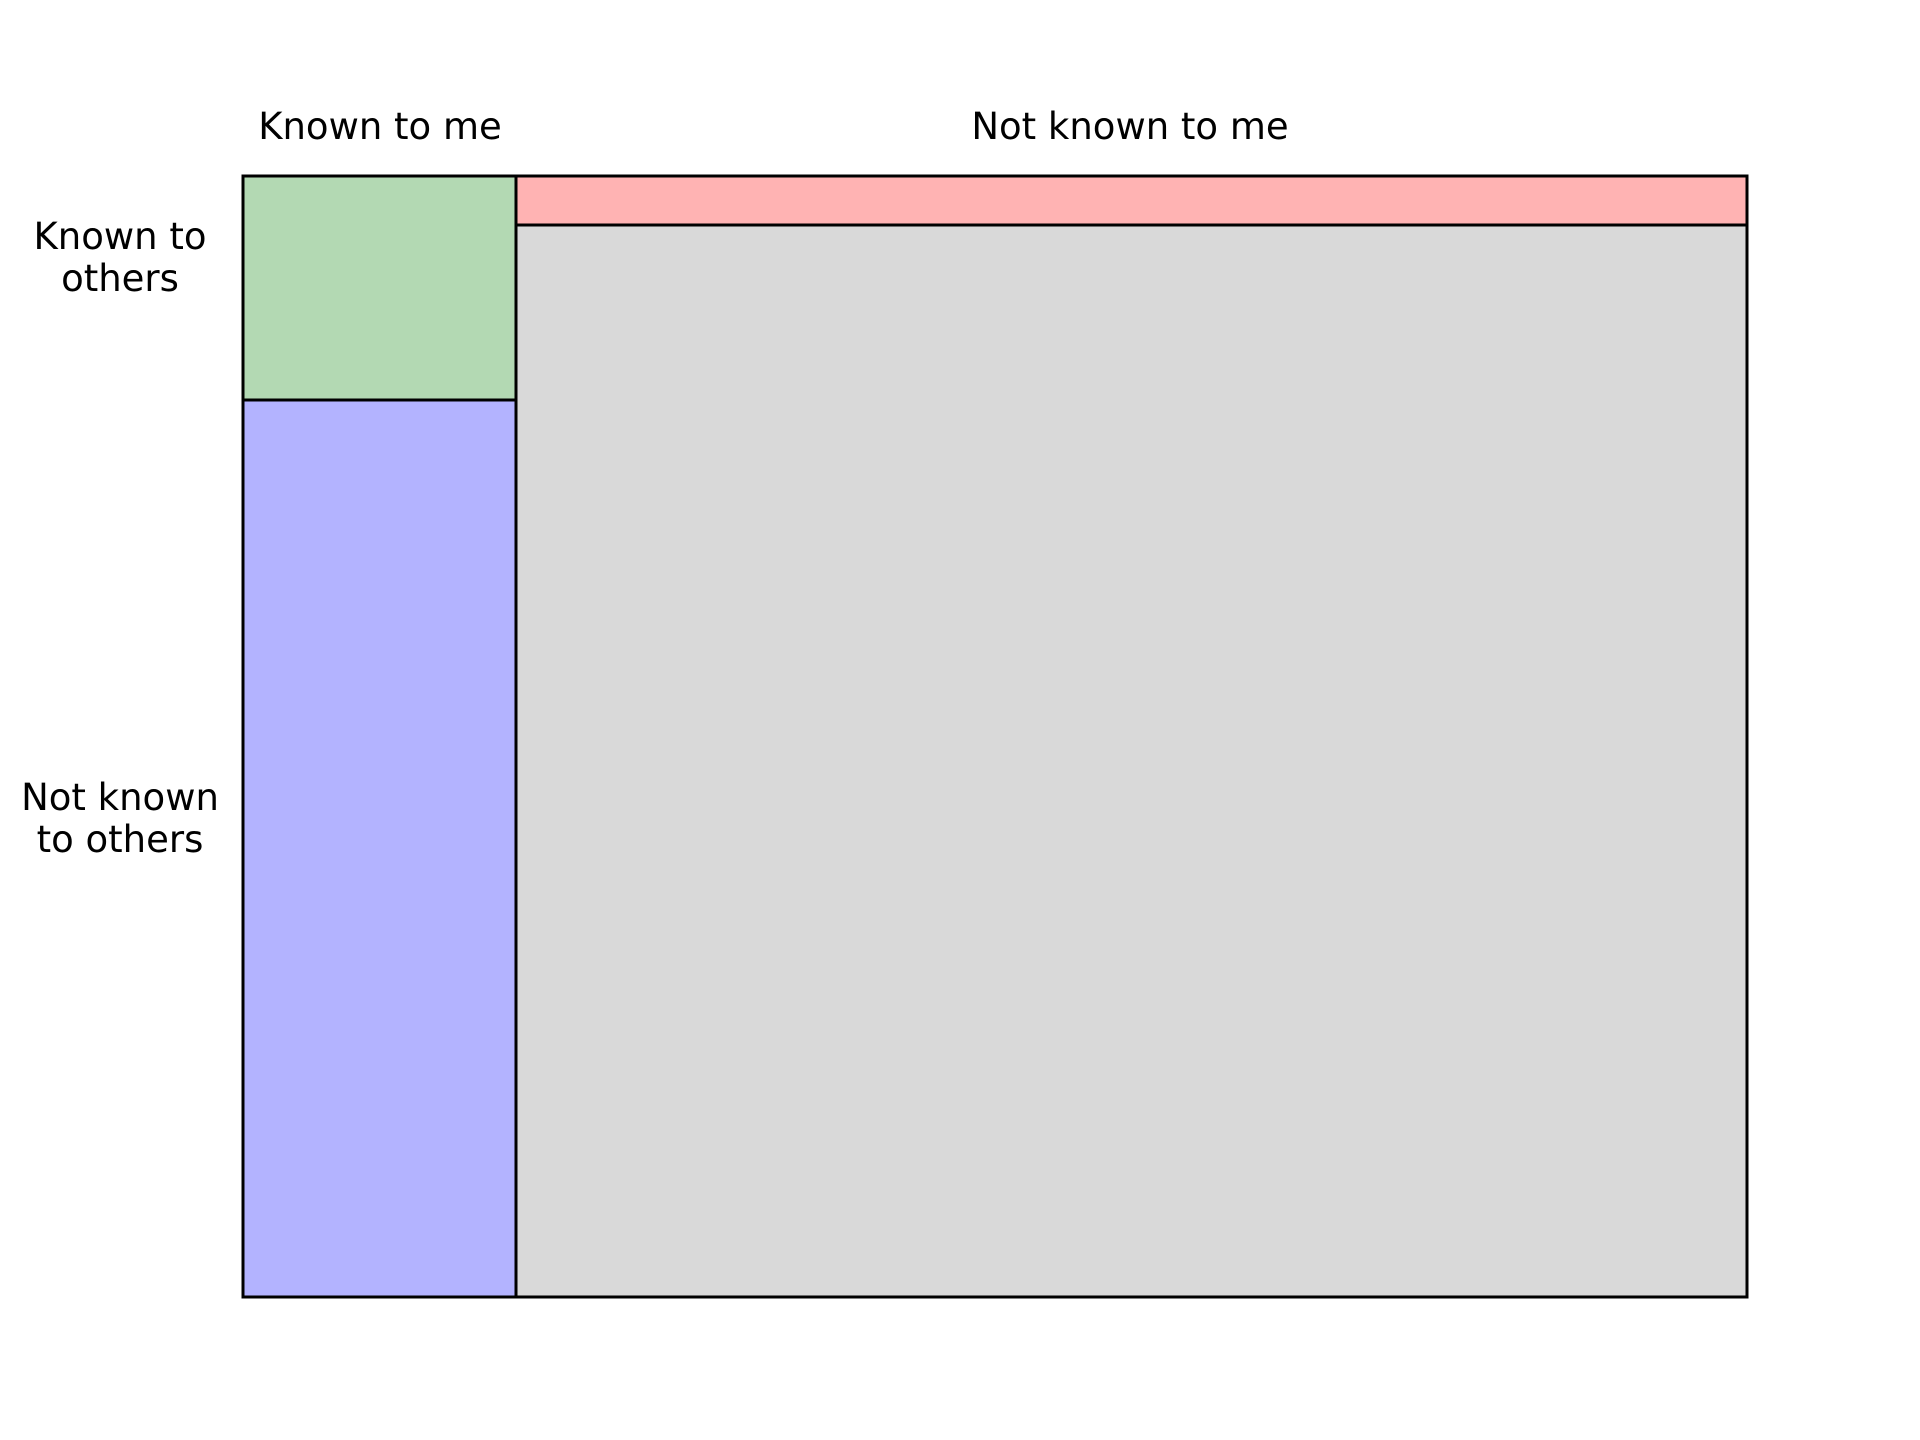 The image size is (1920, 1440). Describe the element at coordinates (1130, 126) in the screenshot. I see `column-header-not-known-to-me: Not known to me` at that location.